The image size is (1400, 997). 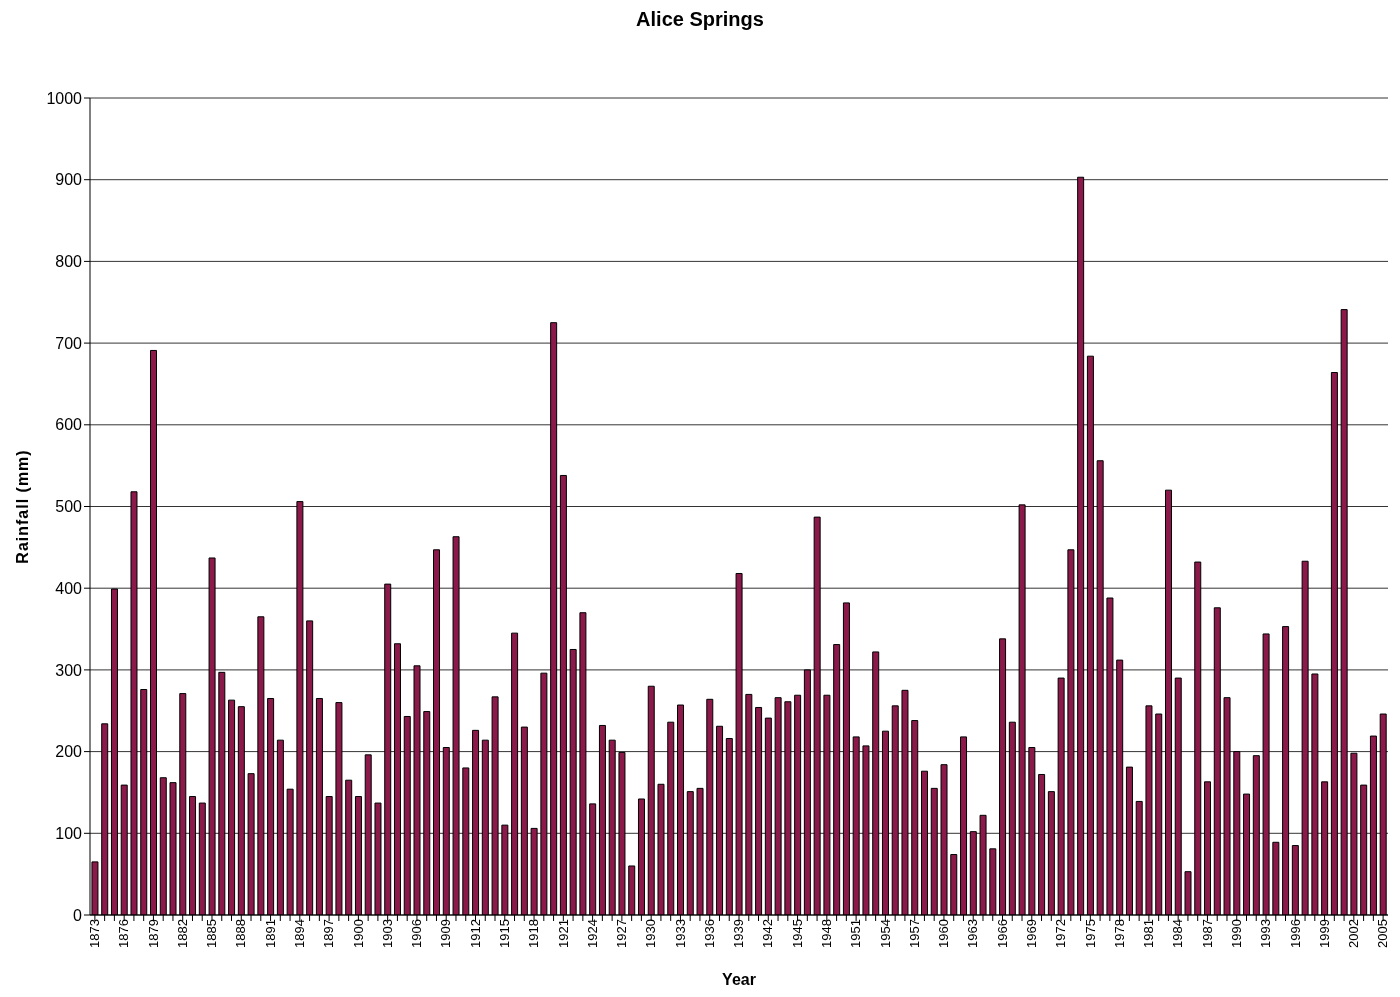 What do you see at coordinates (78, 915) in the screenshot?
I see `y-tick-label: 0` at bounding box center [78, 915].